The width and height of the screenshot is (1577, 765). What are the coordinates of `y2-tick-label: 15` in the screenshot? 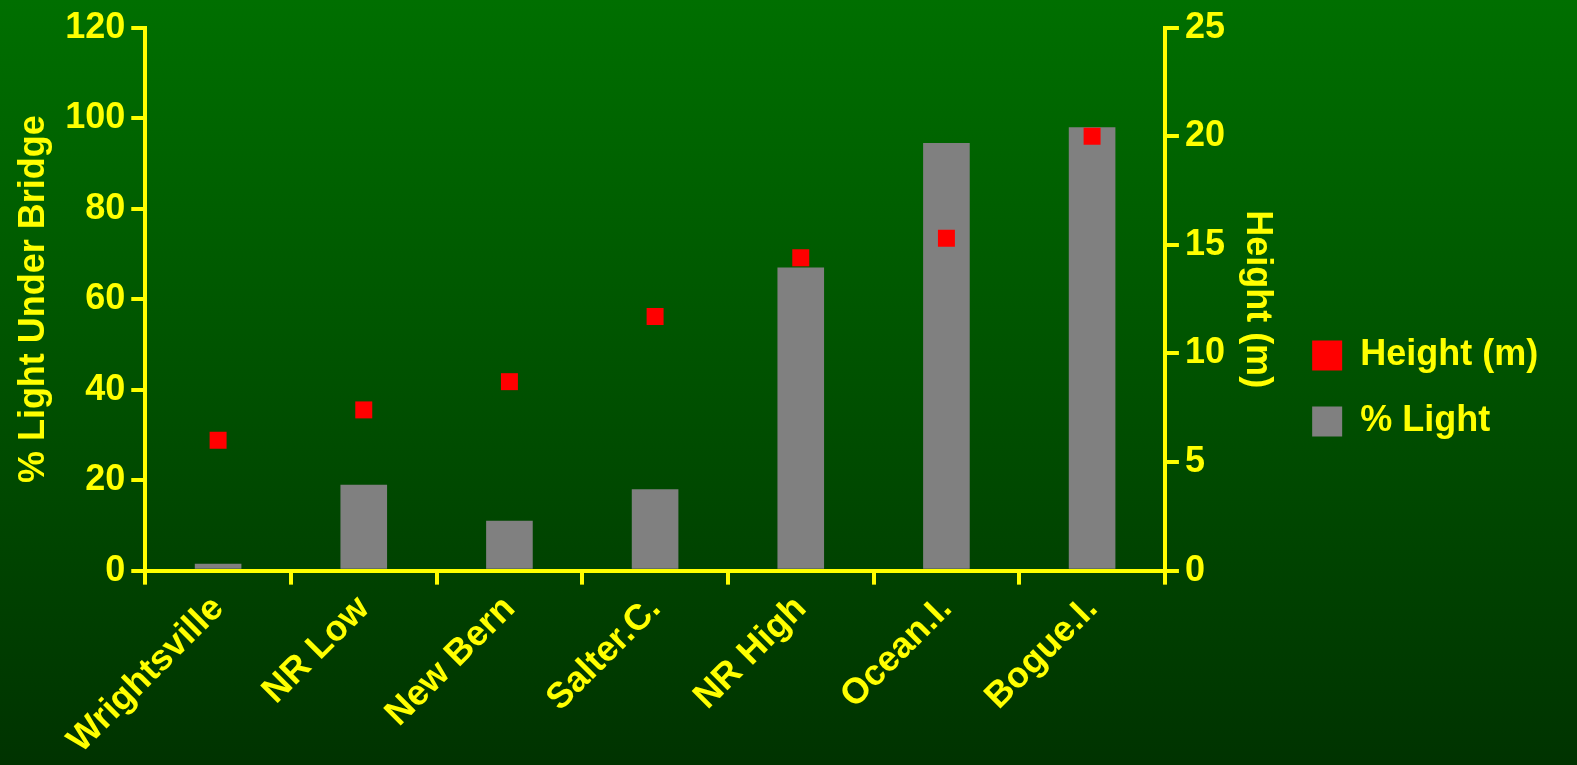 It's located at (1204, 242).